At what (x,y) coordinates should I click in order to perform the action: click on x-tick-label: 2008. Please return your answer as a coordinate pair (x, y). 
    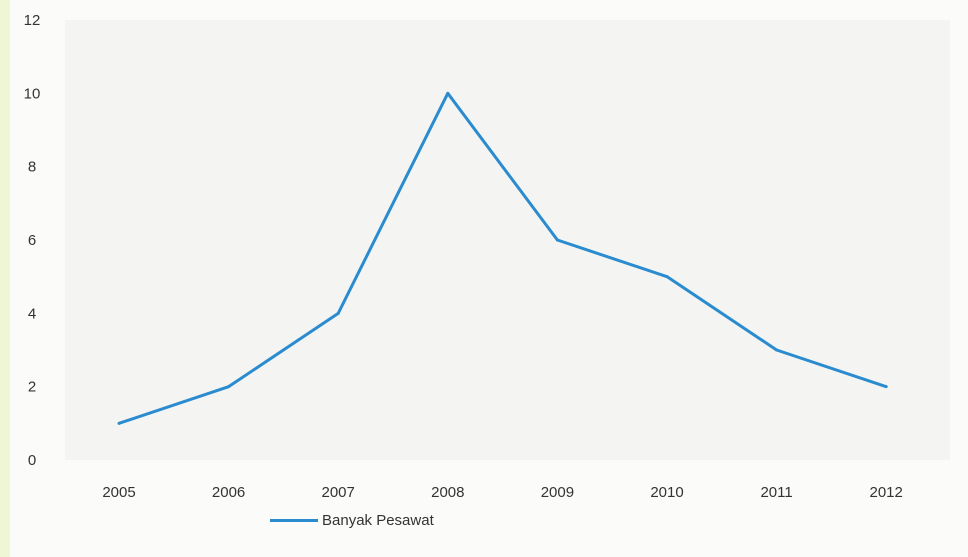
    Looking at the image, I should click on (447, 492).